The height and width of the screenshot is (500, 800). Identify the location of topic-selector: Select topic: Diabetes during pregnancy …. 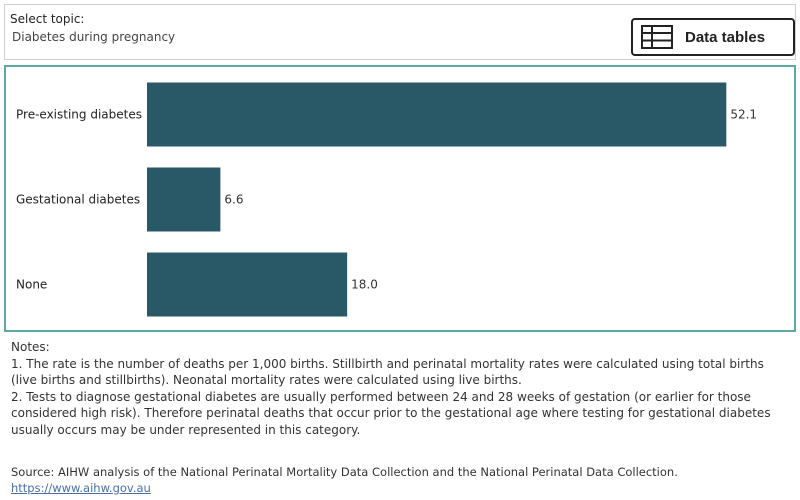
(400, 32).